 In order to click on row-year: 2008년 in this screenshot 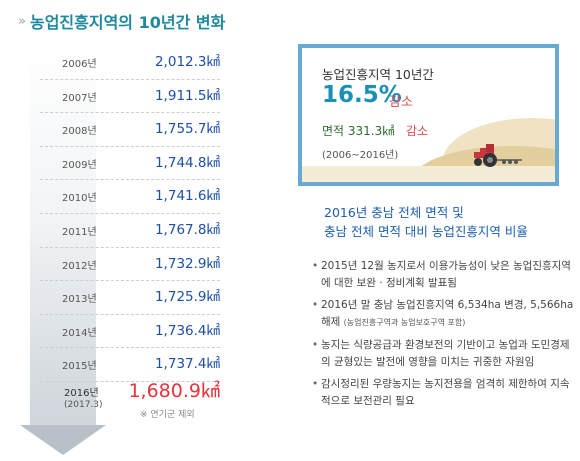, I will do `click(79, 132)`.